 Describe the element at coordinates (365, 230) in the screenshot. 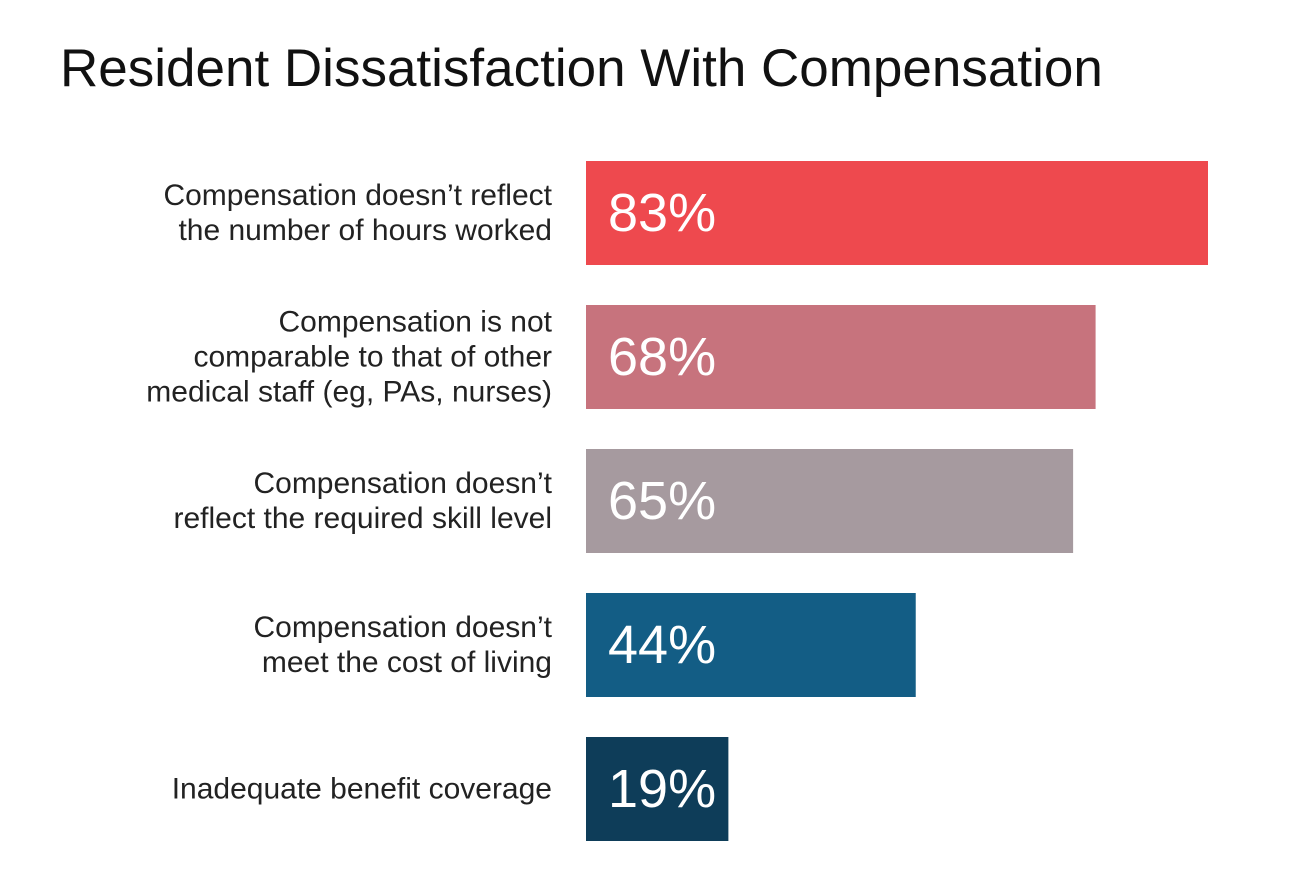

I see `category-label-line: the number of hours worked` at that location.